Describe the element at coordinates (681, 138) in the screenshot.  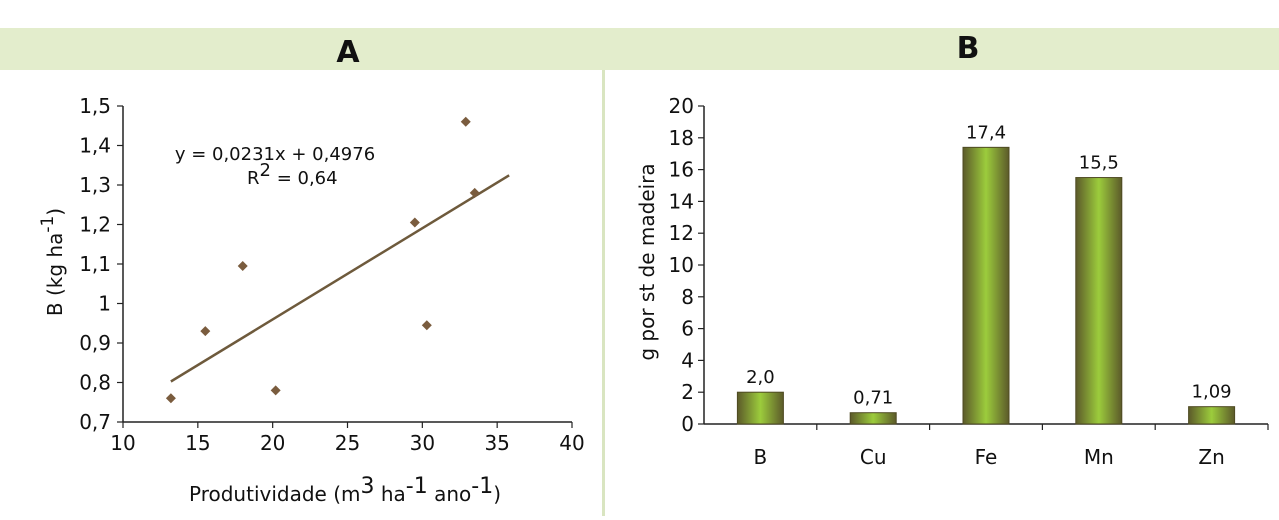
I see `bar-y-tick-label: 18` at that location.